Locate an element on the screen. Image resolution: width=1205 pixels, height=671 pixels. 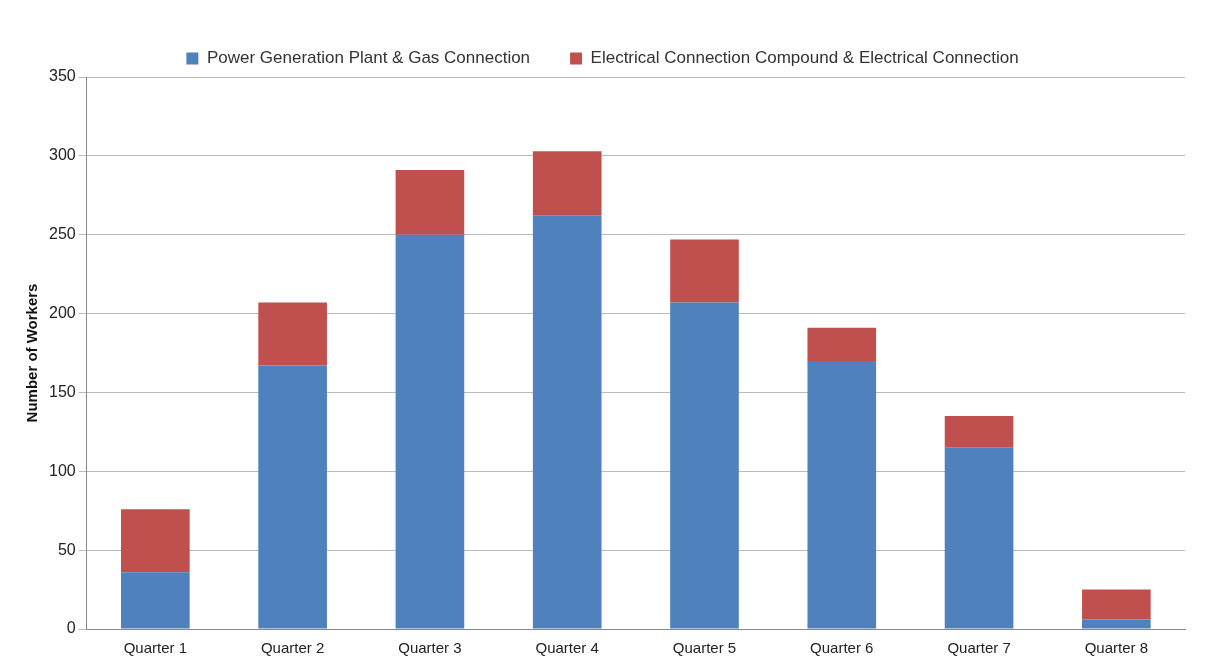
x-tick-label: Quarter 7 is located at coordinates (979, 648).